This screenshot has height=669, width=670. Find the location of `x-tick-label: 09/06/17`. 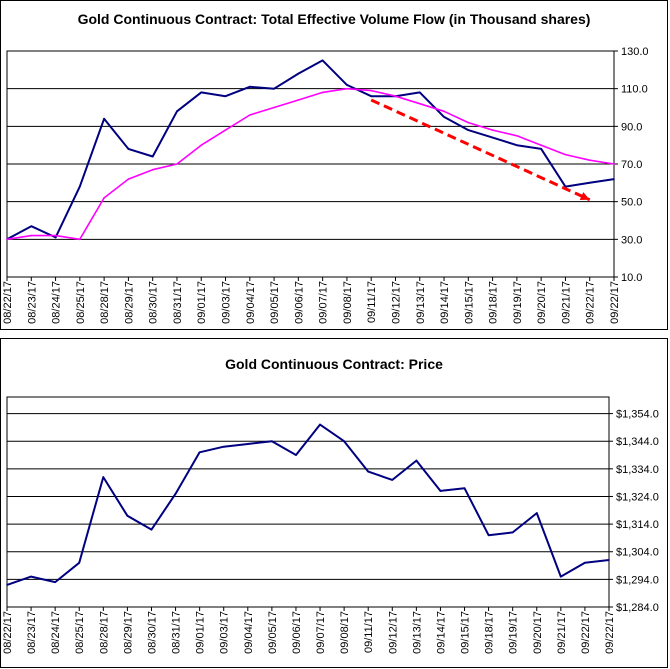

x-tick-label: 09/06/17 is located at coordinates (299, 302).